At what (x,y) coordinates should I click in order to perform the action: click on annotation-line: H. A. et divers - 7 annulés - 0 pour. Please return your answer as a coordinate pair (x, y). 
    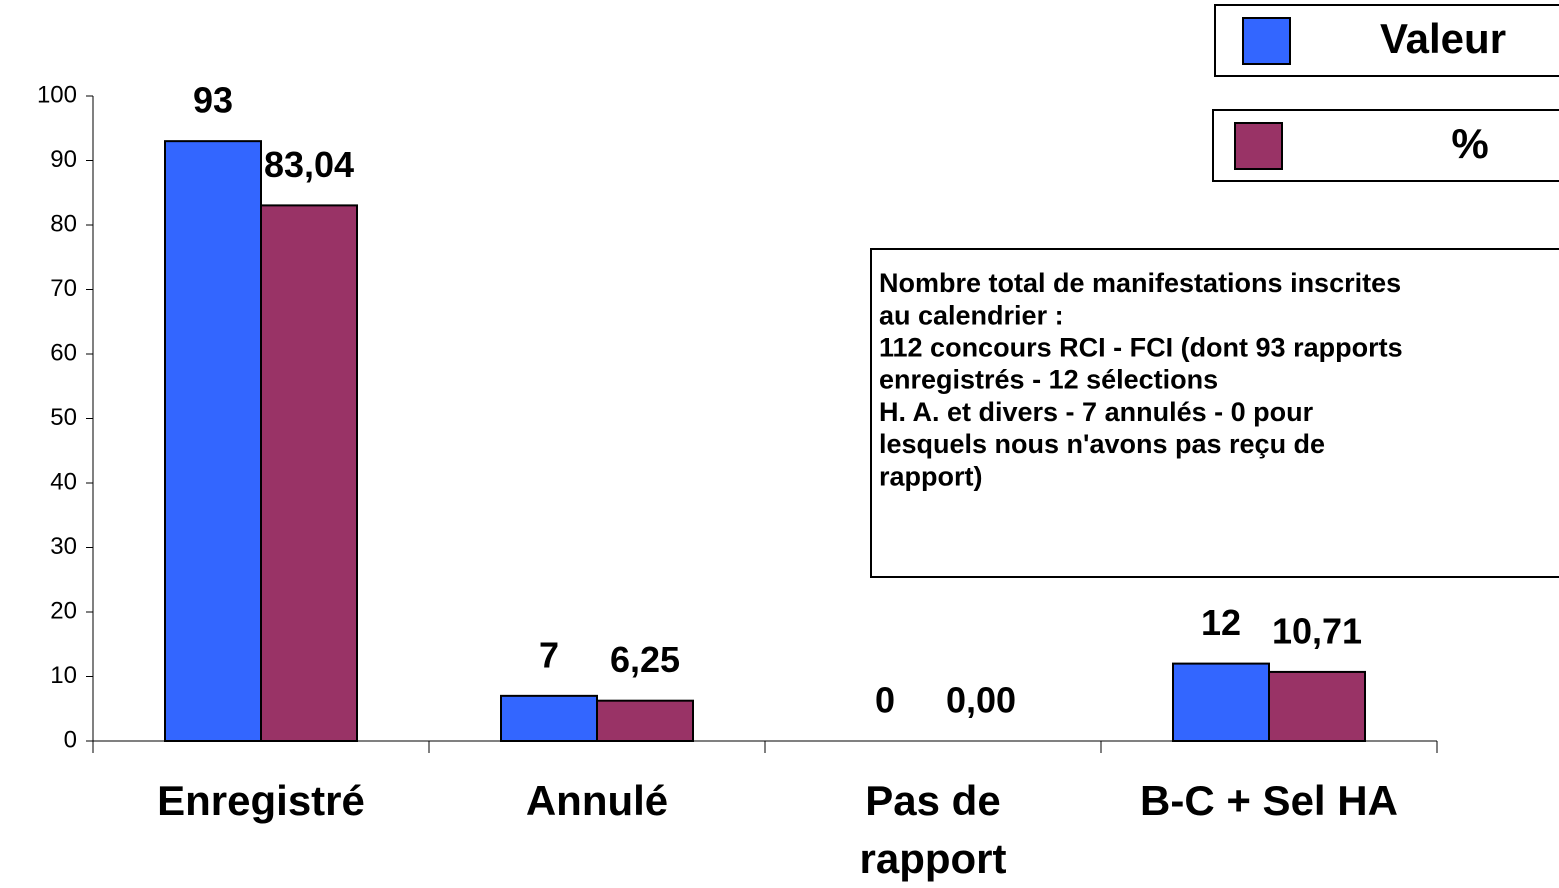
    Looking at the image, I should click on (1096, 412).